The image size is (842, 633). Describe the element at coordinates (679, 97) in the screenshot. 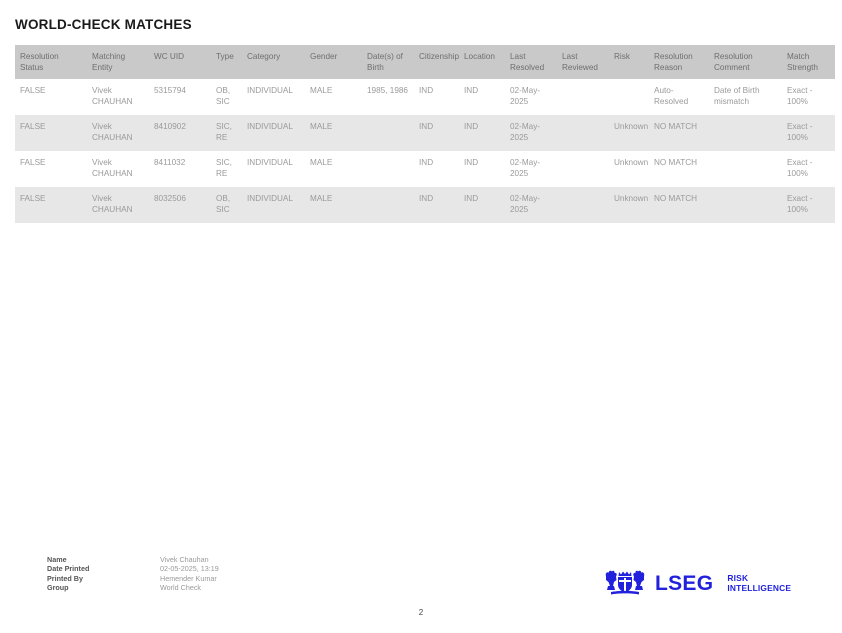

I see `cell-resolution-reason: Auto-Resolved` at that location.